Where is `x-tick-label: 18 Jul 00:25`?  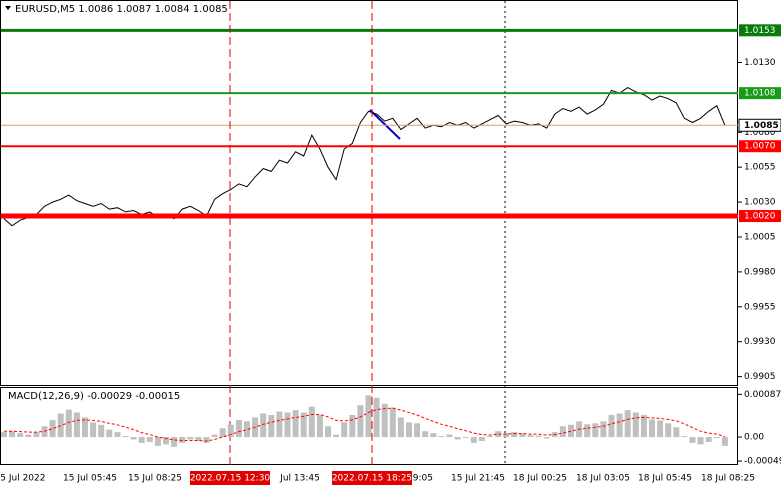 x-tick-label: 18 Jul 00:25 is located at coordinates (540, 479).